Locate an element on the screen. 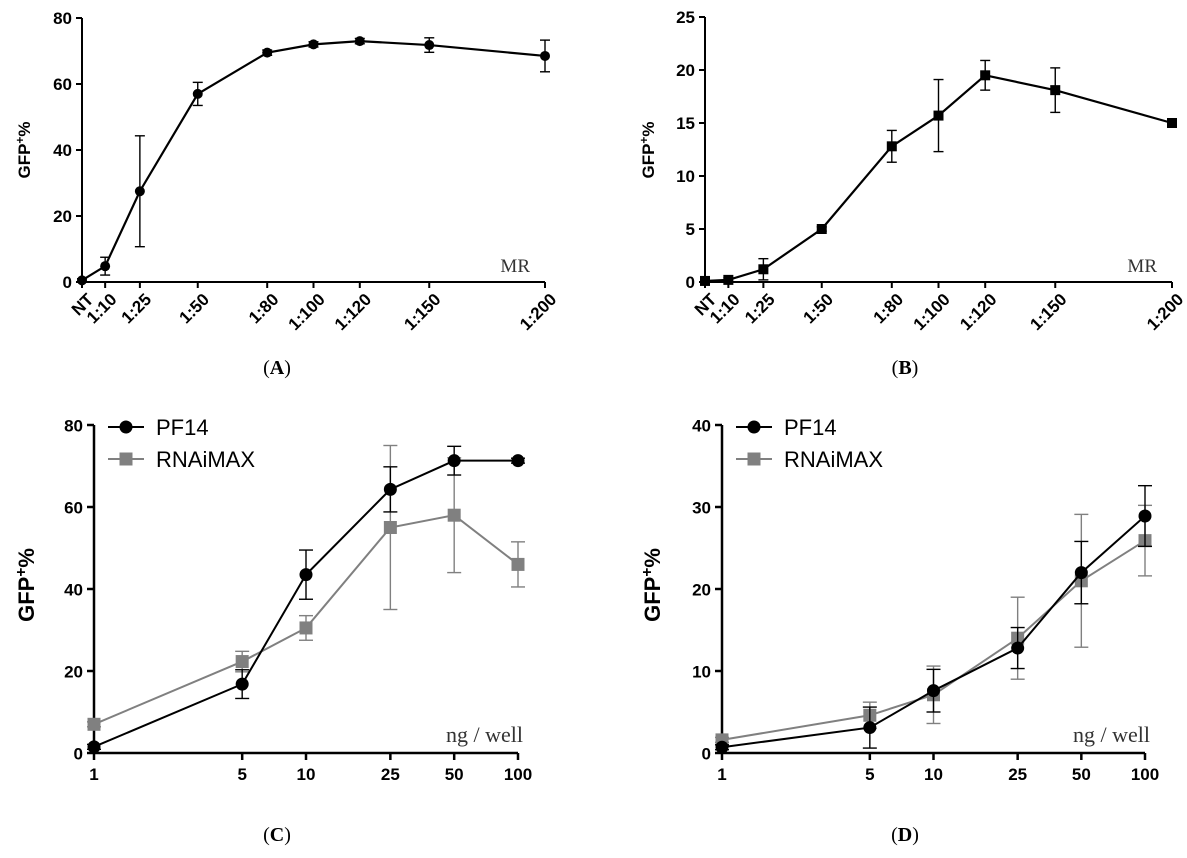 The height and width of the screenshot is (858, 1187). y-tick-label: 25 is located at coordinates (685, 17).